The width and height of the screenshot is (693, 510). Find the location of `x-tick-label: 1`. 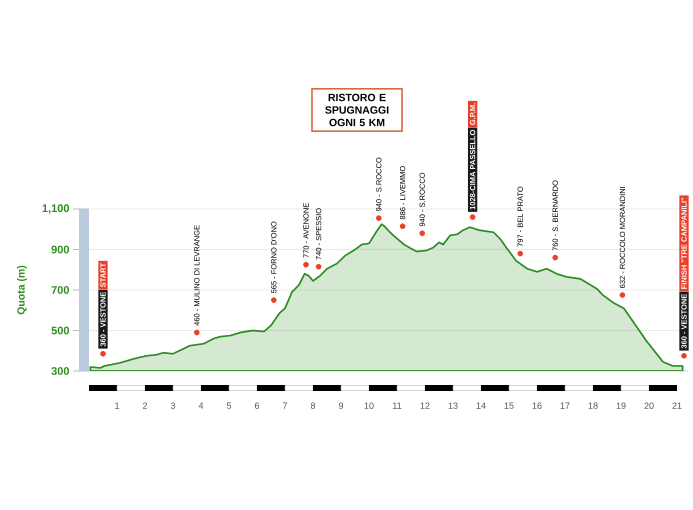

x-tick-label: 1 is located at coordinates (117, 405).